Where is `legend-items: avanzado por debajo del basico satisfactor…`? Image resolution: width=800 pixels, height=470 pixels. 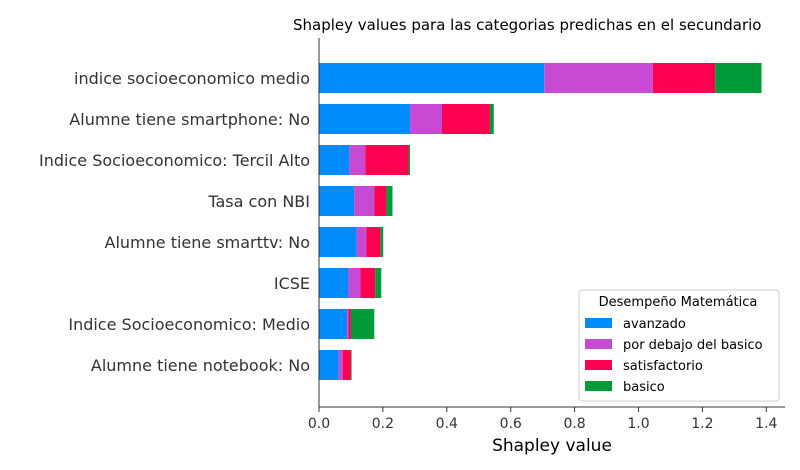 legend-items: avanzado por debajo del basico satisfactor… is located at coordinates (674, 356).